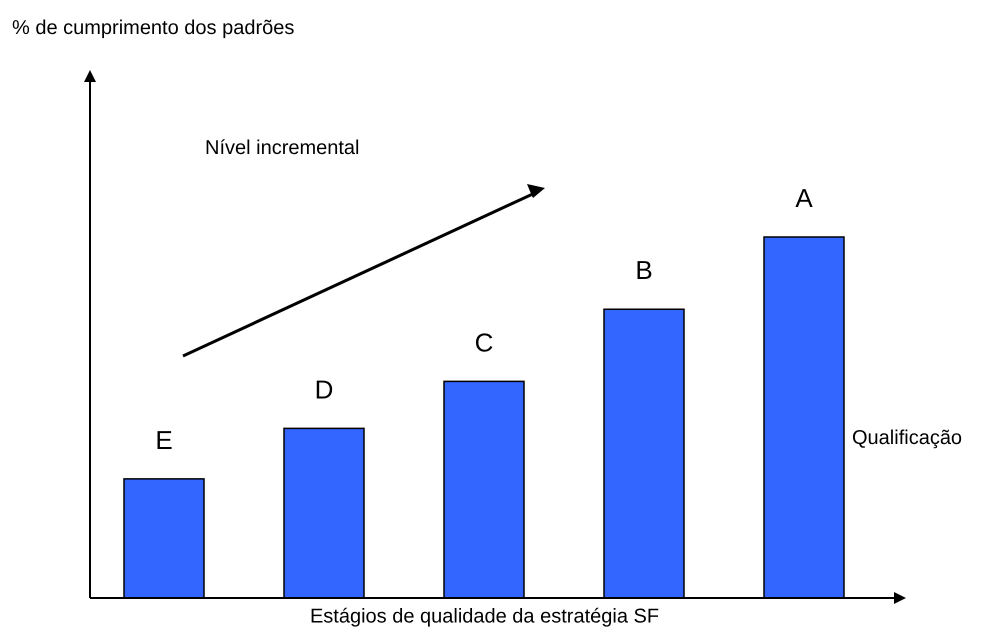 This screenshot has width=999, height=639. What do you see at coordinates (153, 28) in the screenshot?
I see `text: % de cumprimento dos padrões` at bounding box center [153, 28].